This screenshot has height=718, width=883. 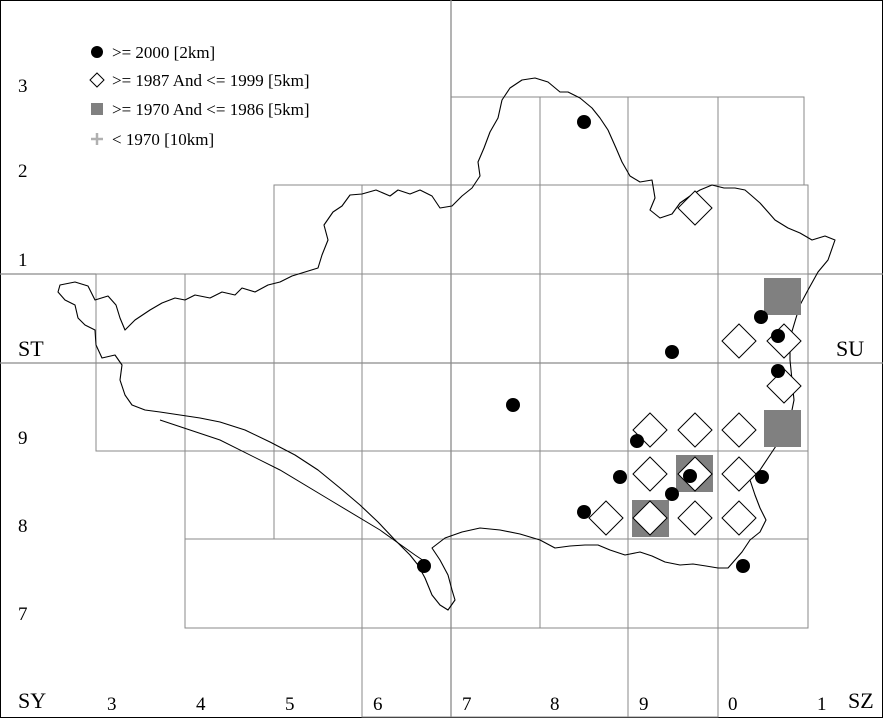 What do you see at coordinates (163, 139) in the screenshot?
I see `legend-label: < 1970 [10km]` at bounding box center [163, 139].